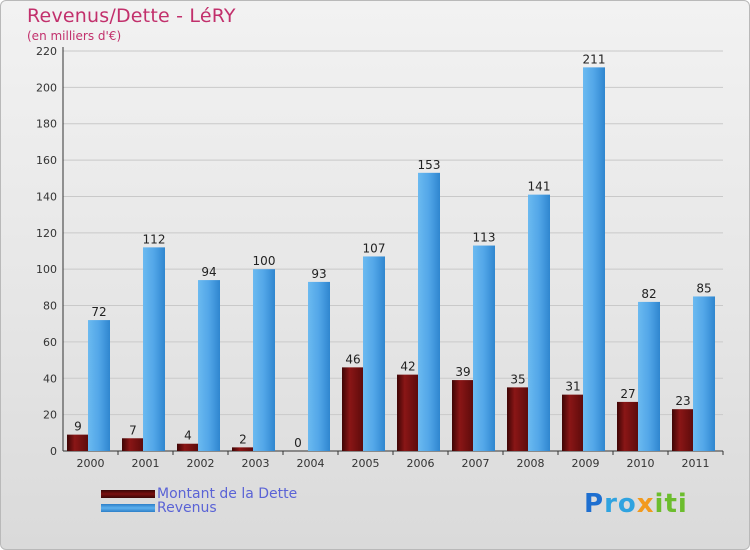 This screenshot has height=550, width=750. Describe the element at coordinates (46, 269) in the screenshot. I see `y-tick-label-100: 100` at that location.